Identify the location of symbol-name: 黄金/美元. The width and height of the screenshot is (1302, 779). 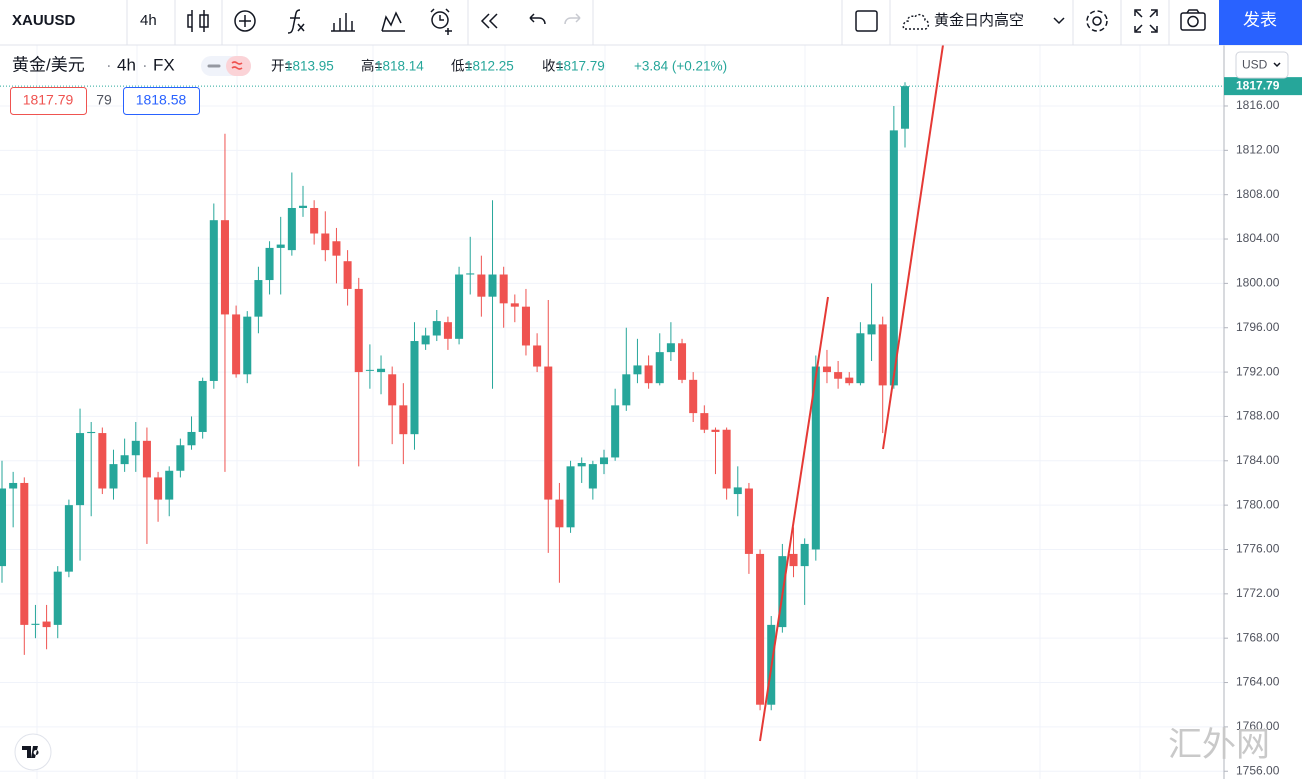
(48, 64).